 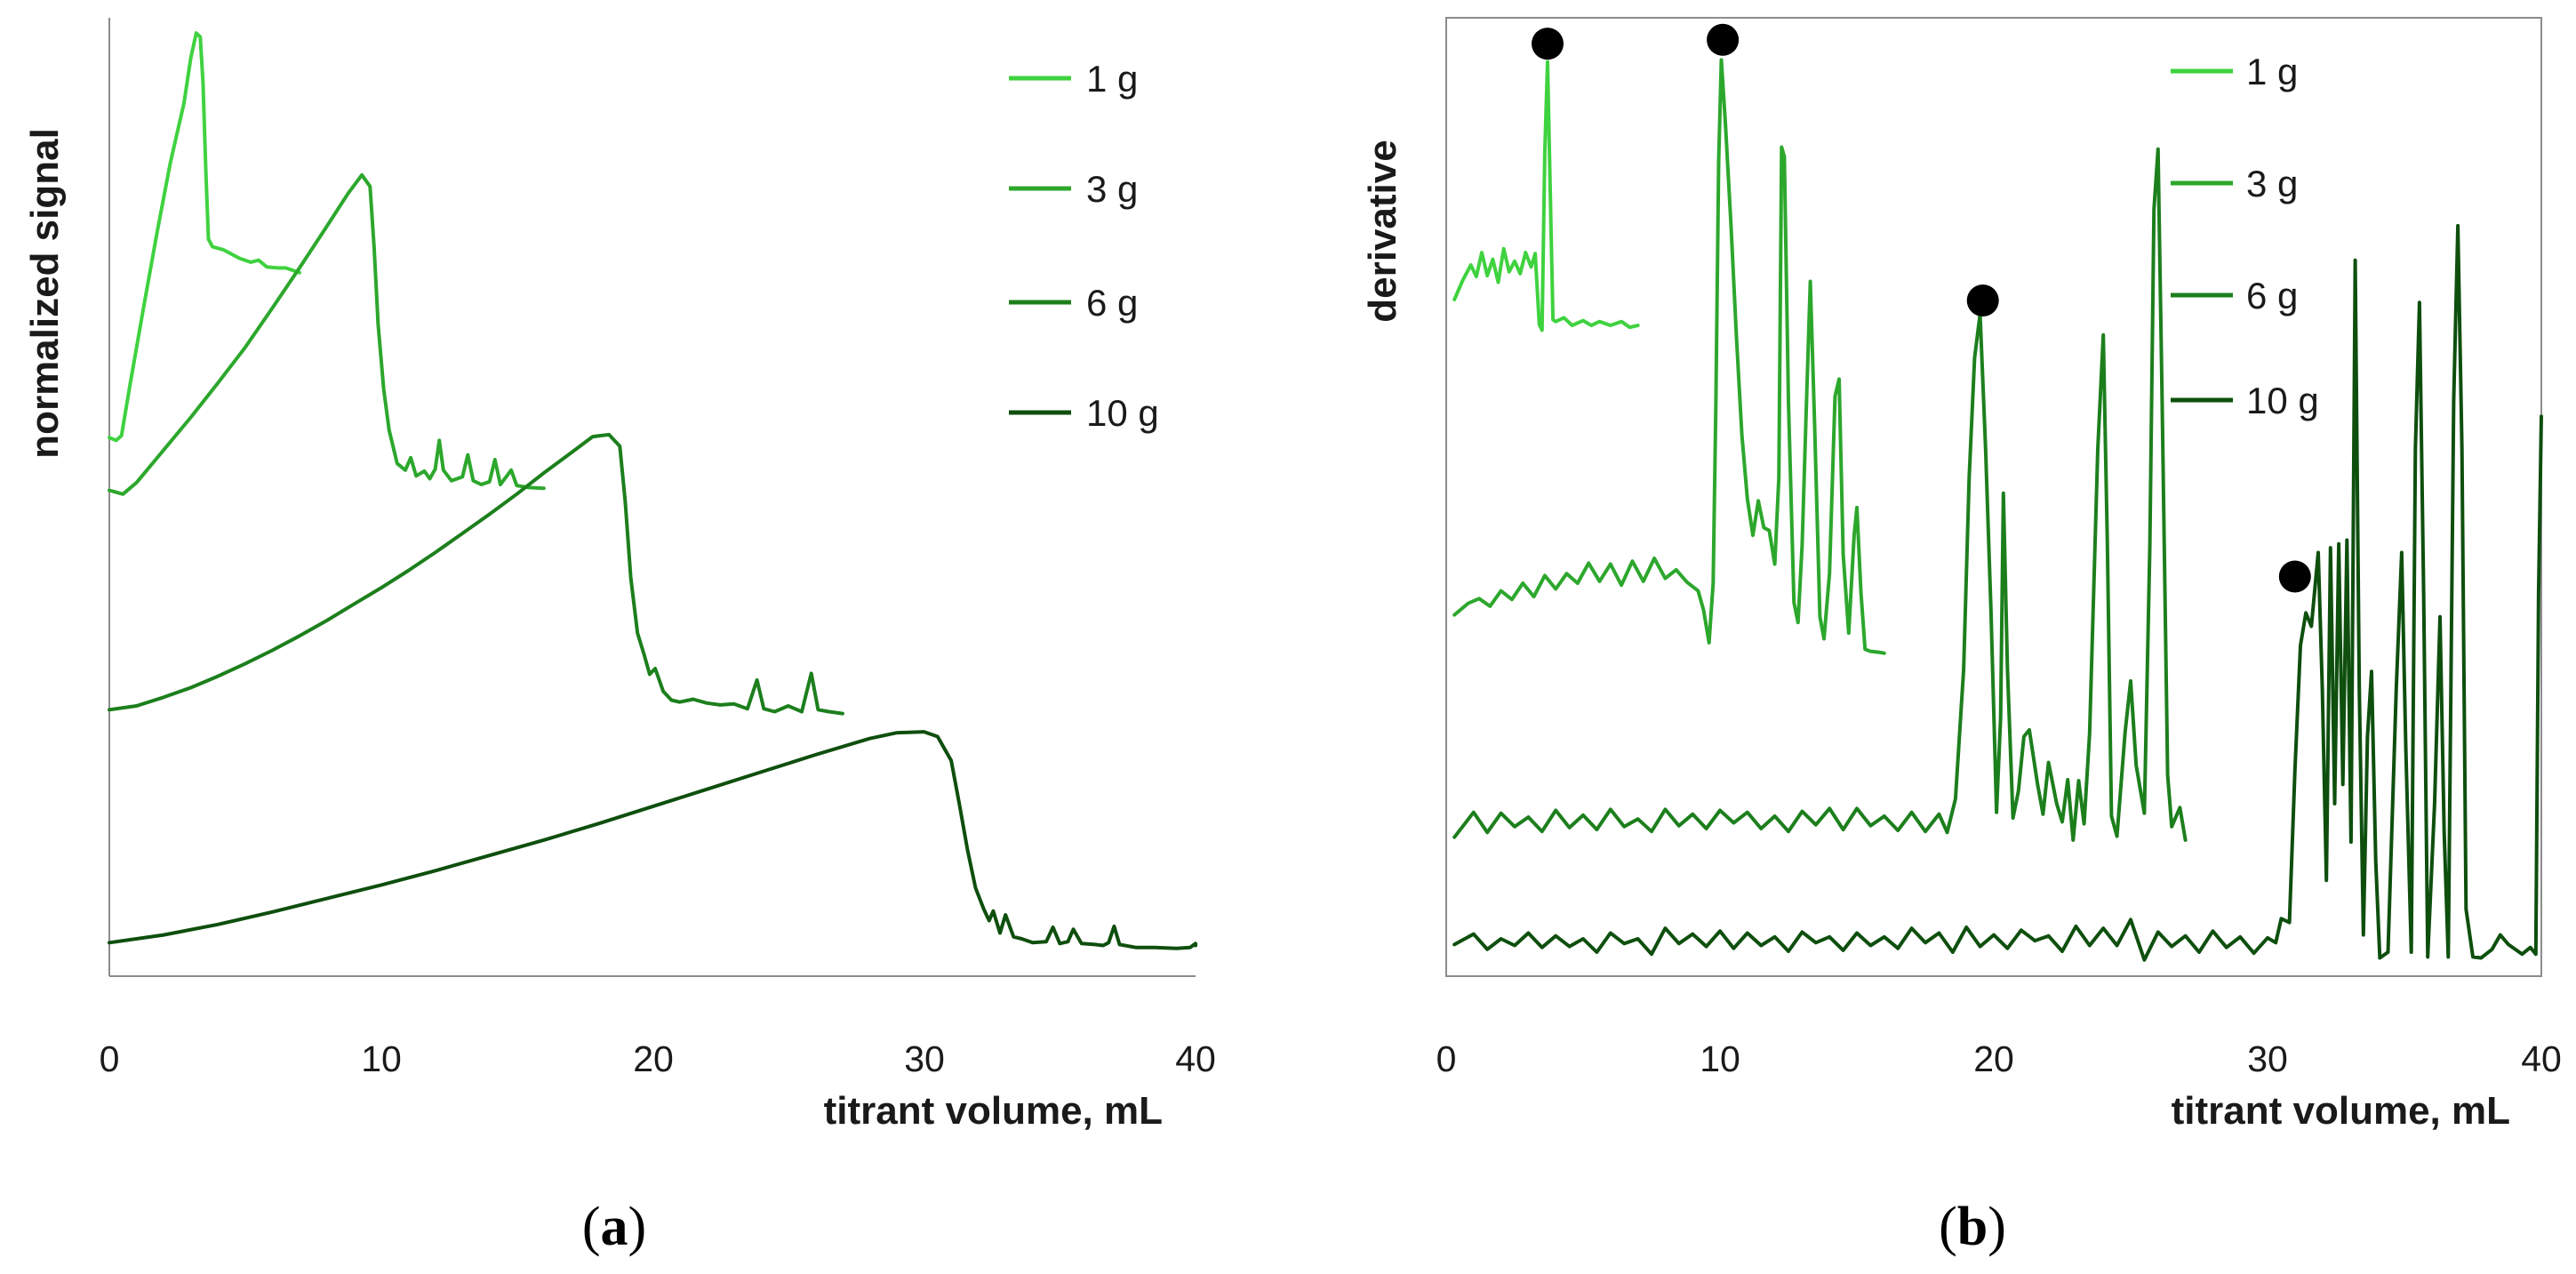 I want to click on y-axis-title-a: normalized signal, so click(x=45, y=293).